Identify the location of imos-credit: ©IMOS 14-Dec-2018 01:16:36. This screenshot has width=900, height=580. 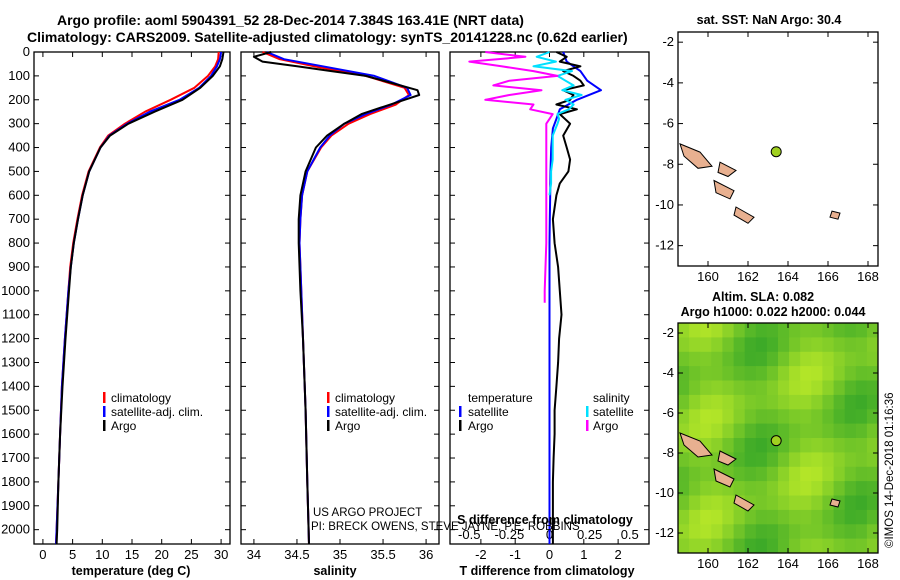
(890, 470).